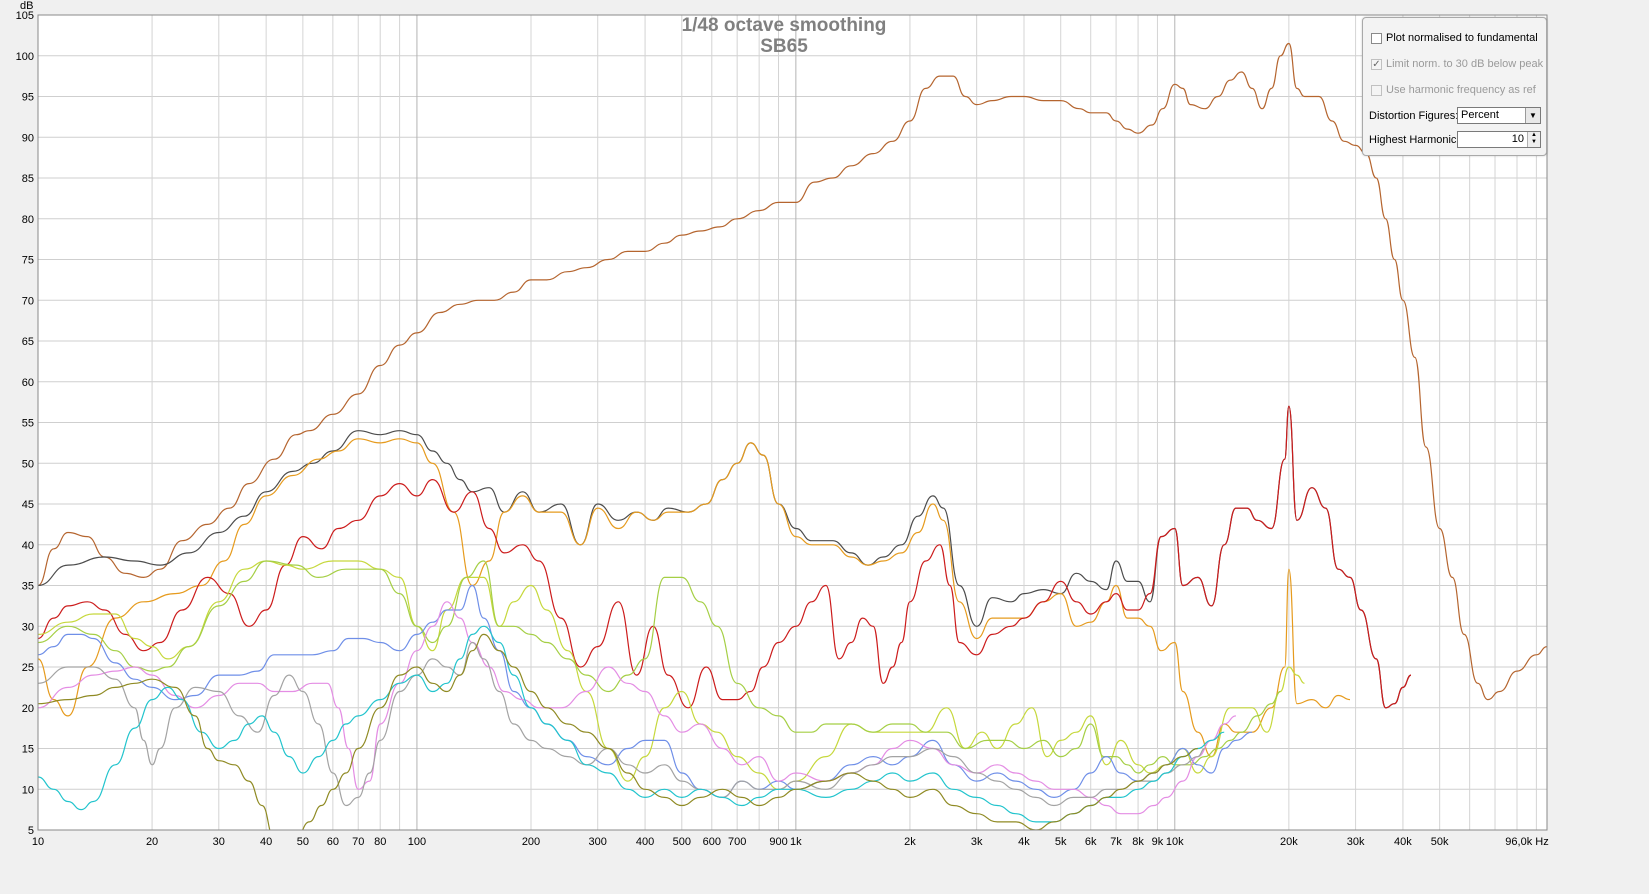 The image size is (1649, 894). What do you see at coordinates (1461, 90) in the screenshot?
I see `harmonic-ref-label: Use harmonic frequency as ref` at bounding box center [1461, 90].